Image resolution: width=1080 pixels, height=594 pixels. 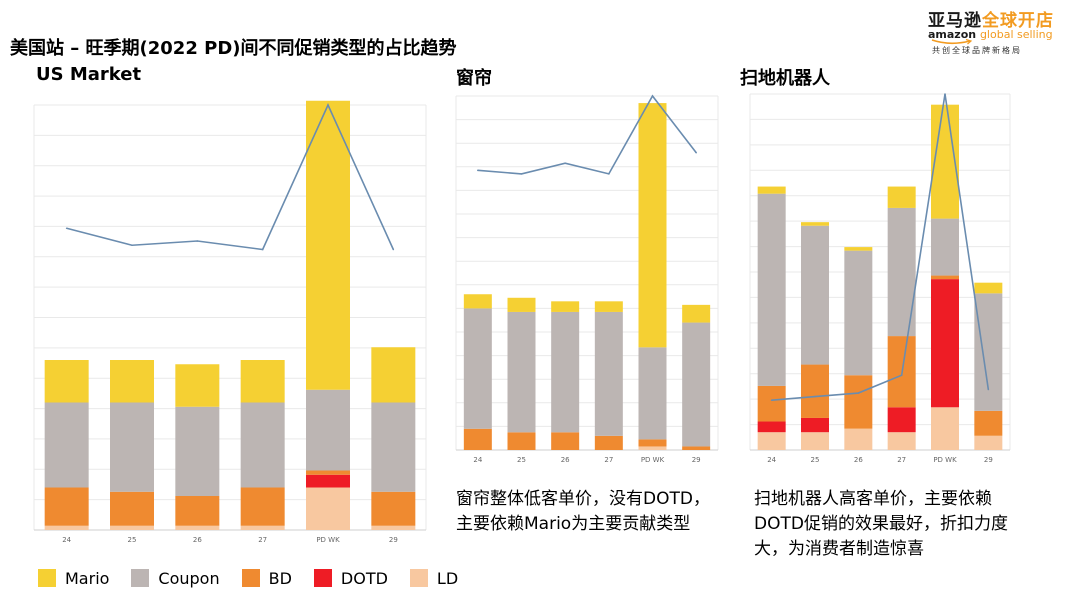 What do you see at coordinates (87, 578) in the screenshot?
I see `legend-label-mario: Mario` at bounding box center [87, 578].